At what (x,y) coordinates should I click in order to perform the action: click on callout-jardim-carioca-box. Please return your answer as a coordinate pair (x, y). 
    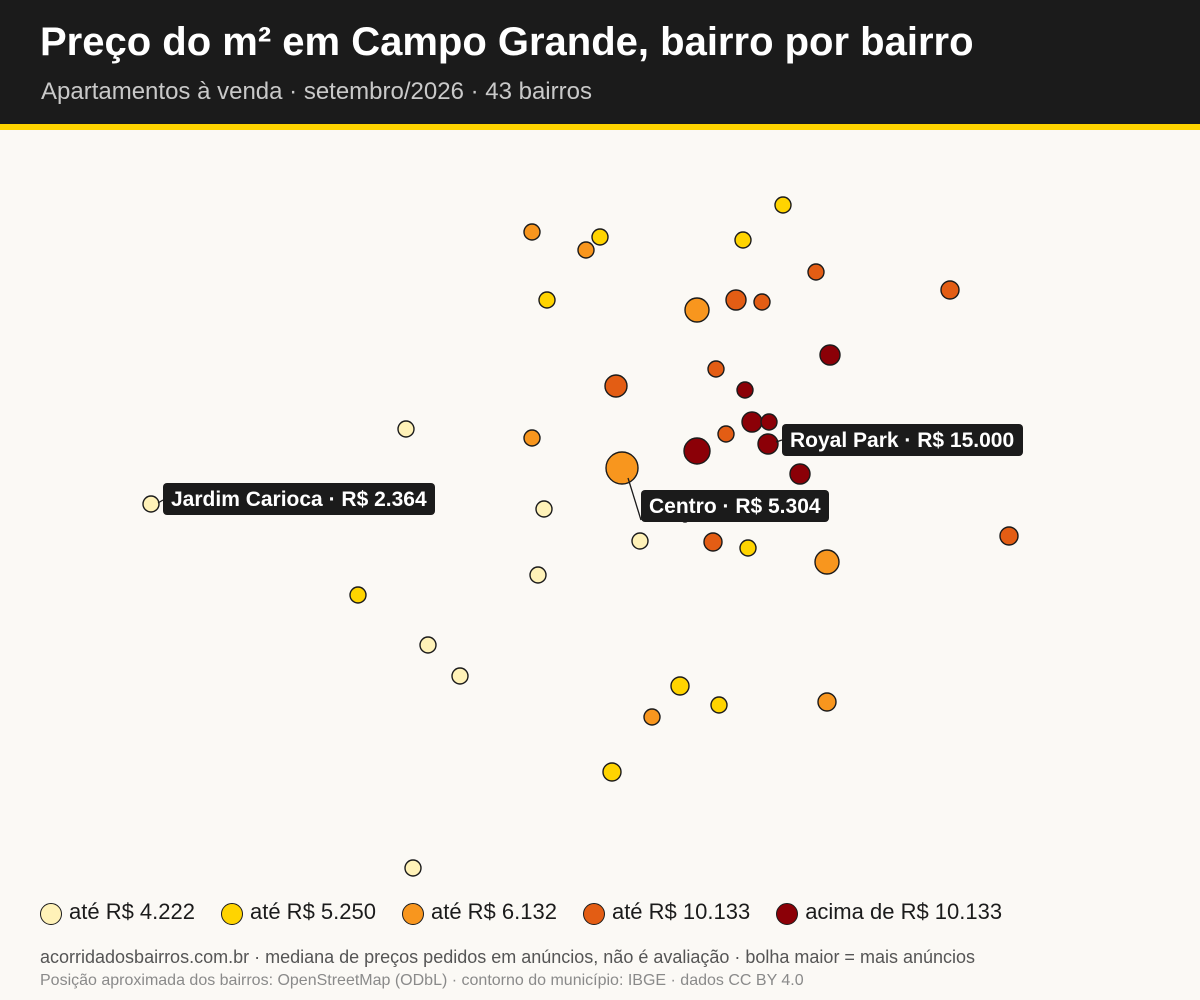
    Looking at the image, I should click on (299, 499).